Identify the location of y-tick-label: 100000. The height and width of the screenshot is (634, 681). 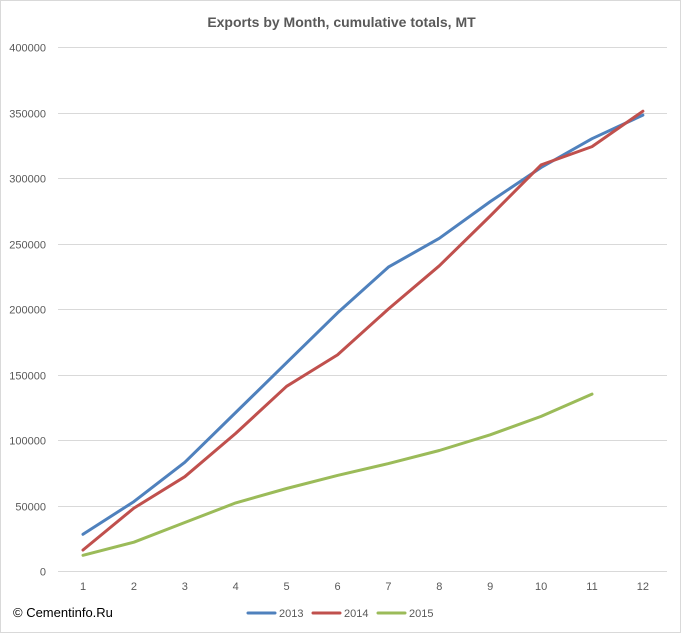
(27, 442).